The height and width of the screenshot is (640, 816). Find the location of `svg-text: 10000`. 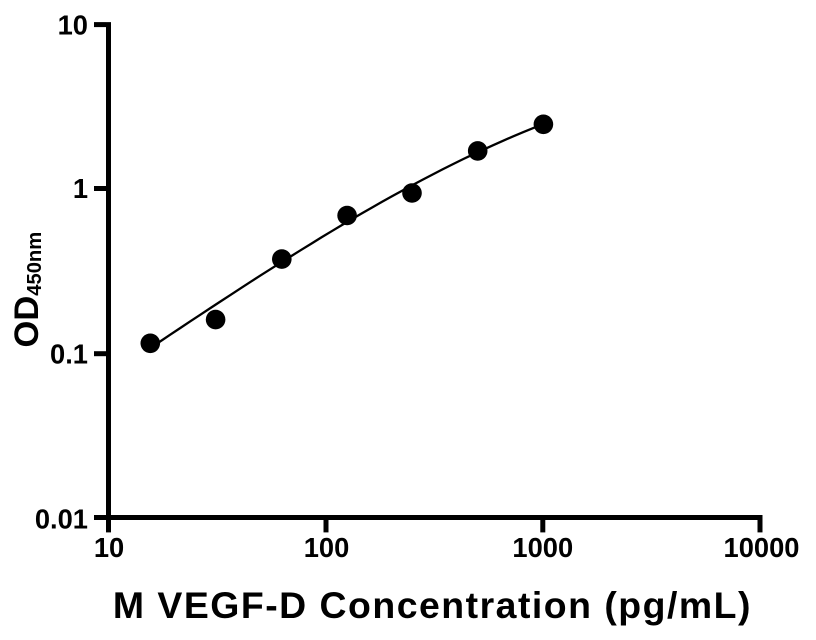

svg-text: 10000 is located at coordinates (762, 547).